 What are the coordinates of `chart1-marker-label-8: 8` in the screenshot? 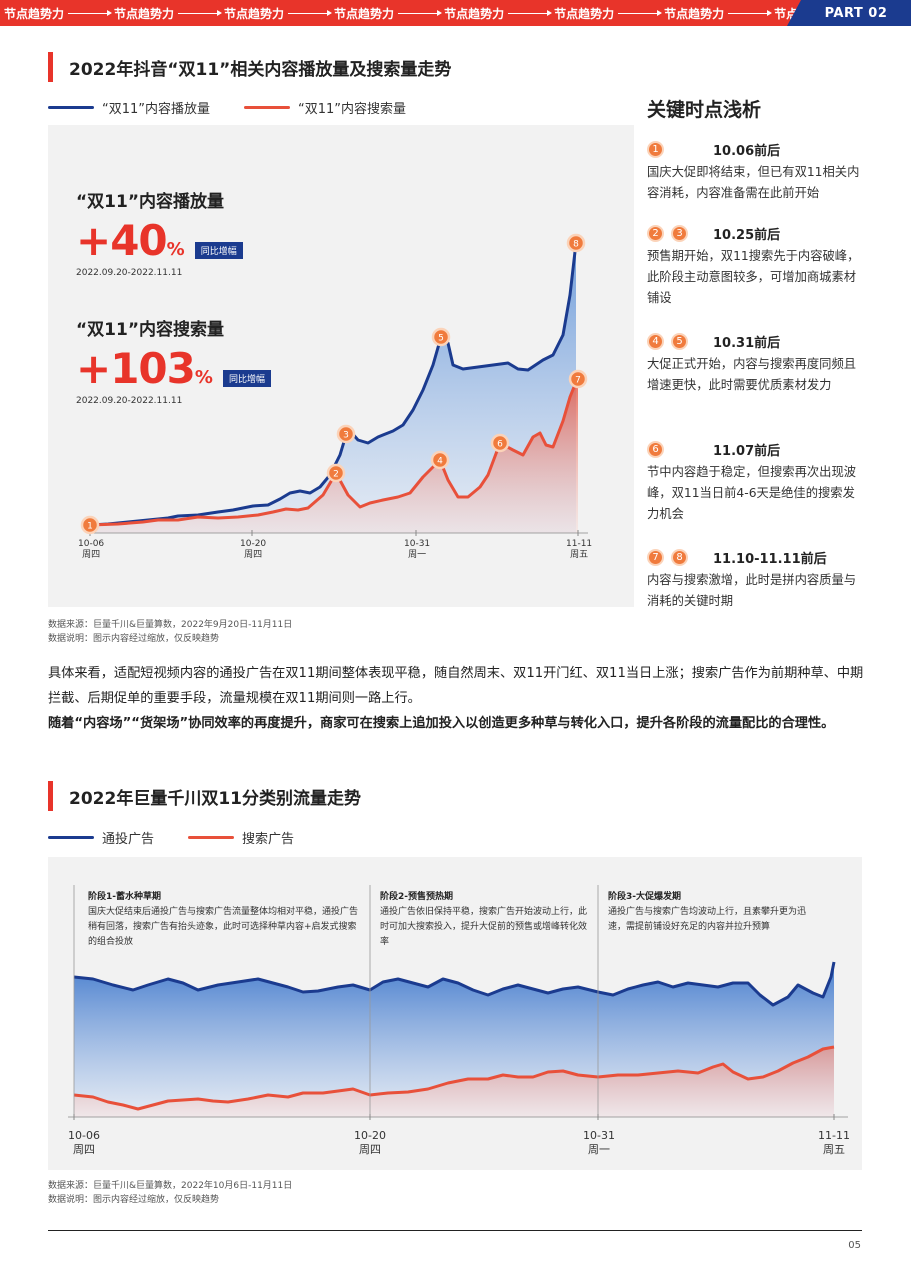 It's located at (576, 245).